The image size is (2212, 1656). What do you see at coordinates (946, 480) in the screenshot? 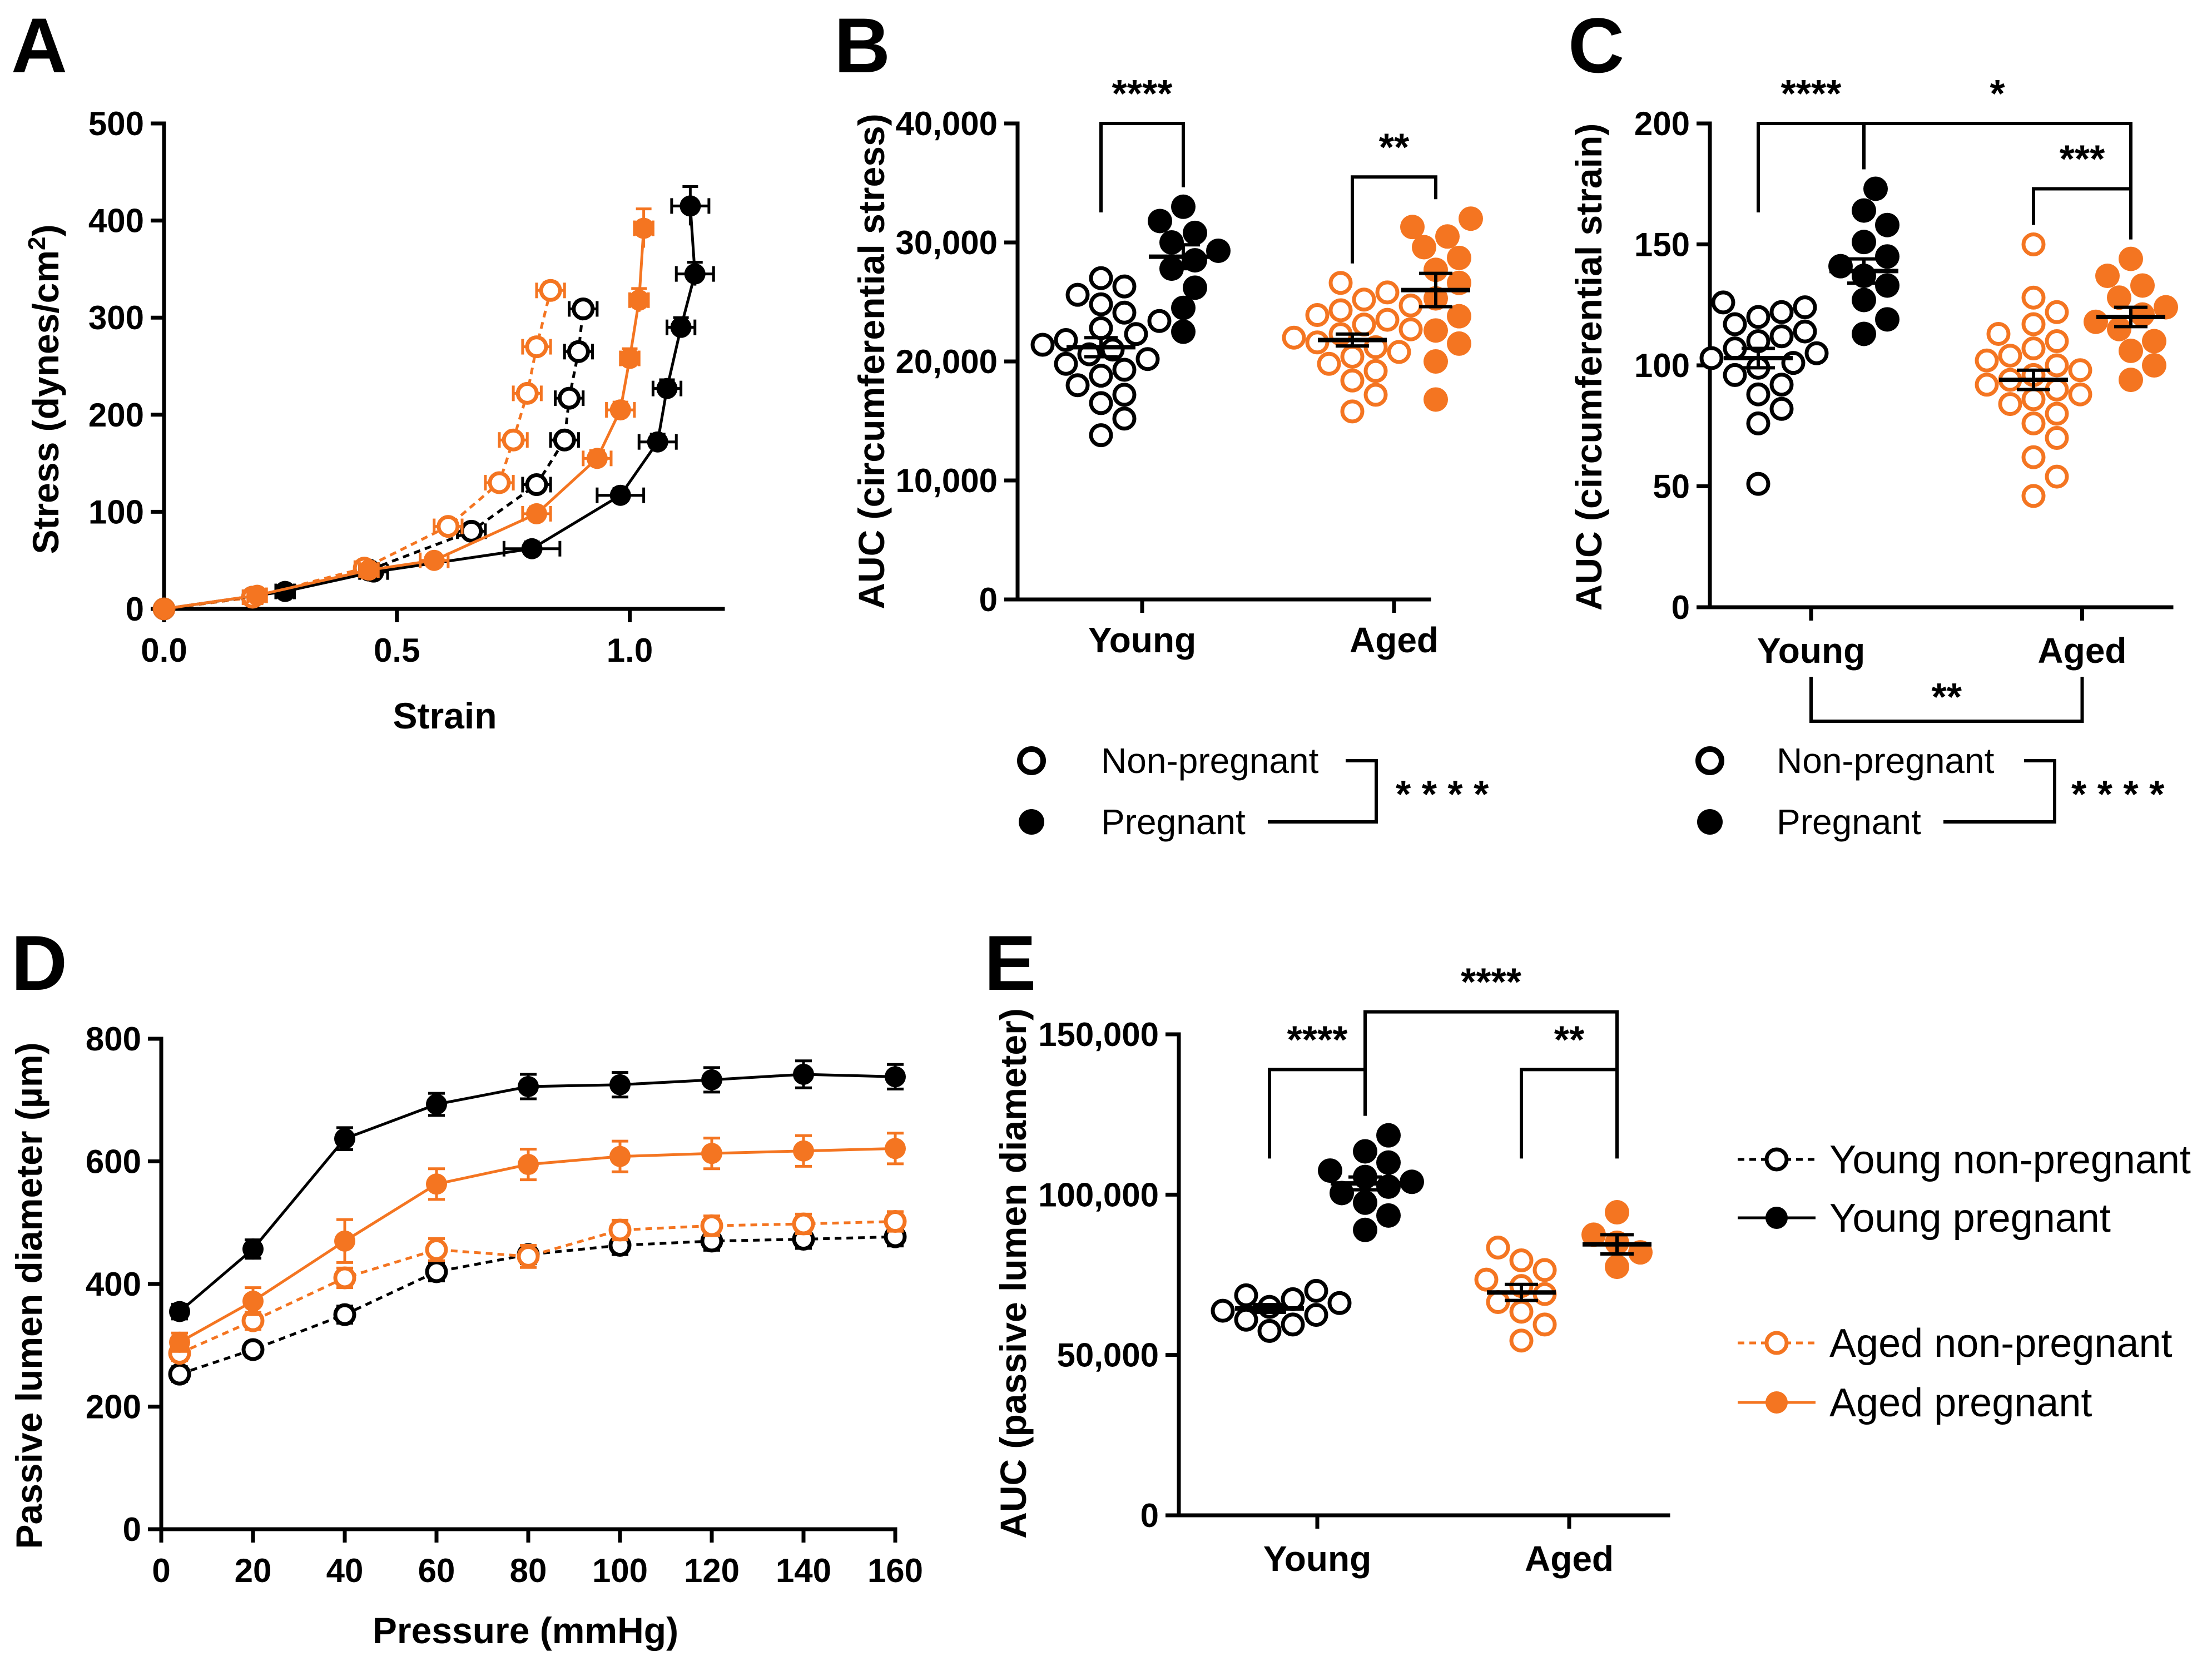
I see `panel-b-y-tick-label: 10,000` at bounding box center [946, 480].